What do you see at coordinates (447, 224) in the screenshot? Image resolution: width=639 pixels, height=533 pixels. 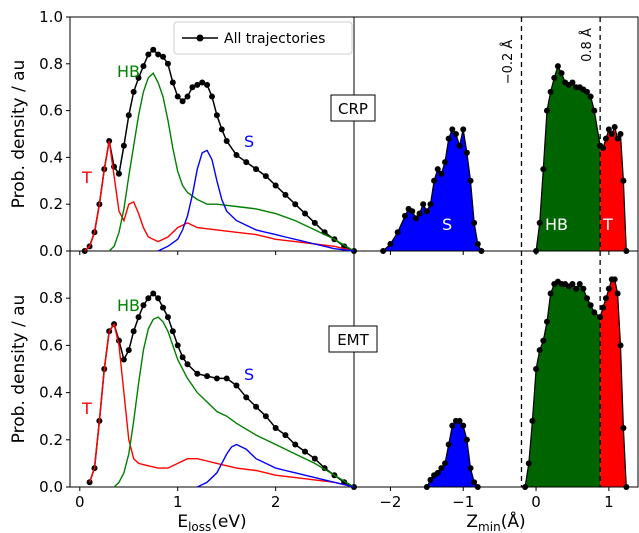 I see `label-s-top-right: S` at bounding box center [447, 224].